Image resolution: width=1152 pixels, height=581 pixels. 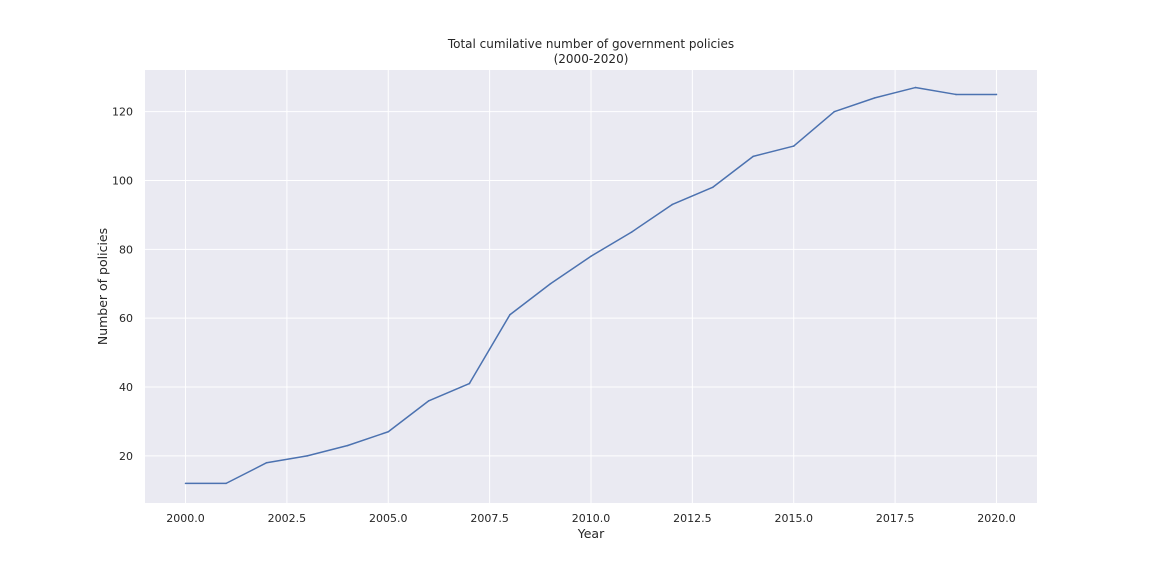 I want to click on x-tick-label: 2000.0, so click(x=185, y=518).